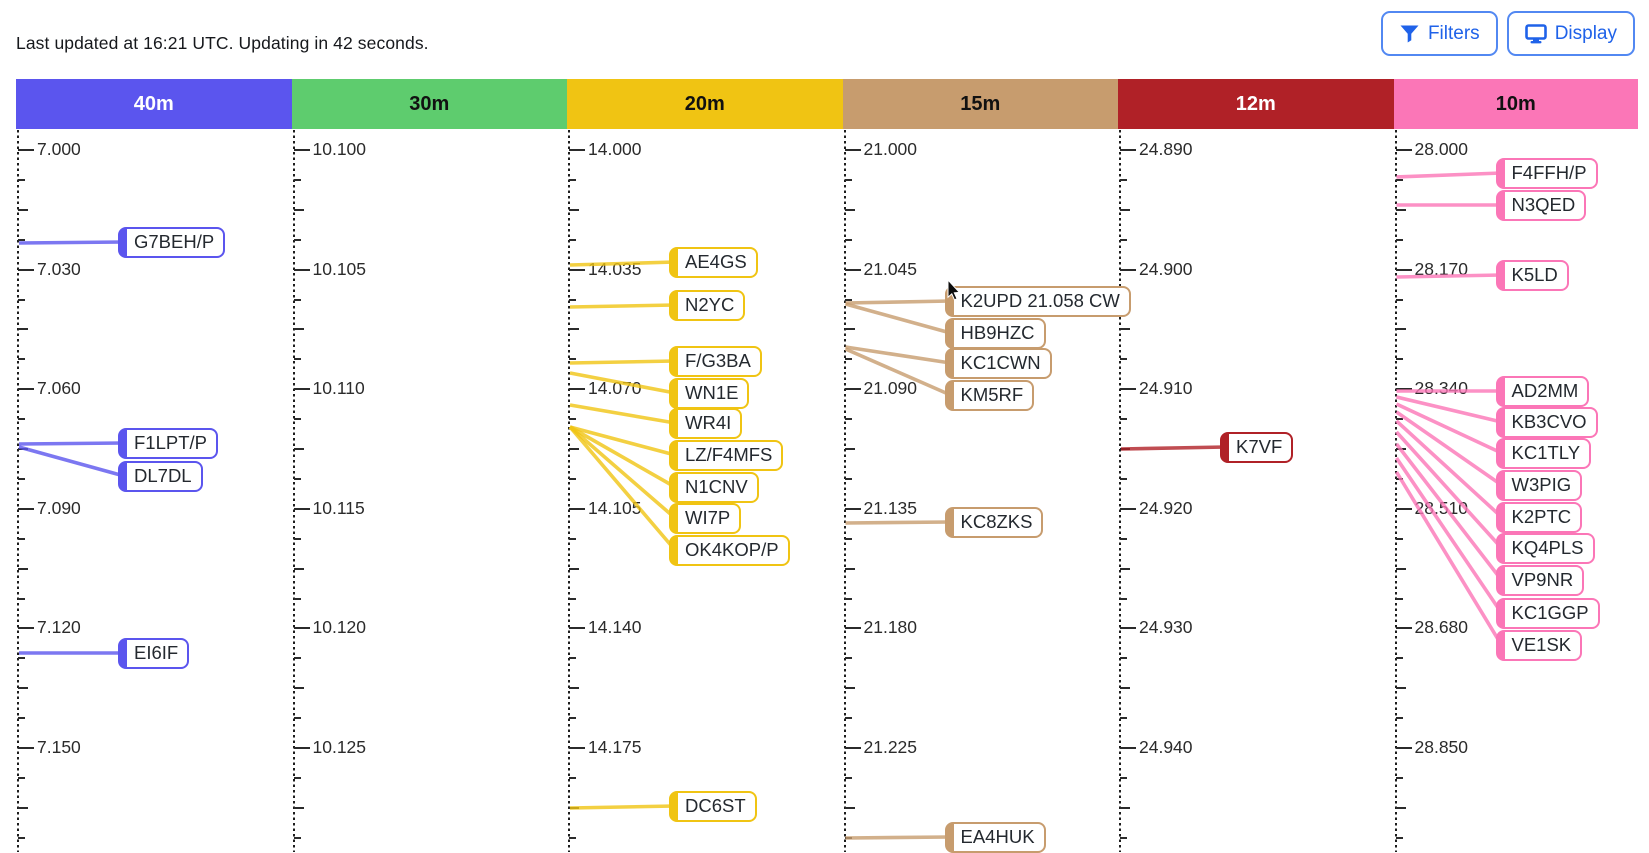 The width and height of the screenshot is (1649, 853). Describe the element at coordinates (1546, 173) in the screenshot. I see `spot-f4ffh-p: F4FFH/P` at that location.